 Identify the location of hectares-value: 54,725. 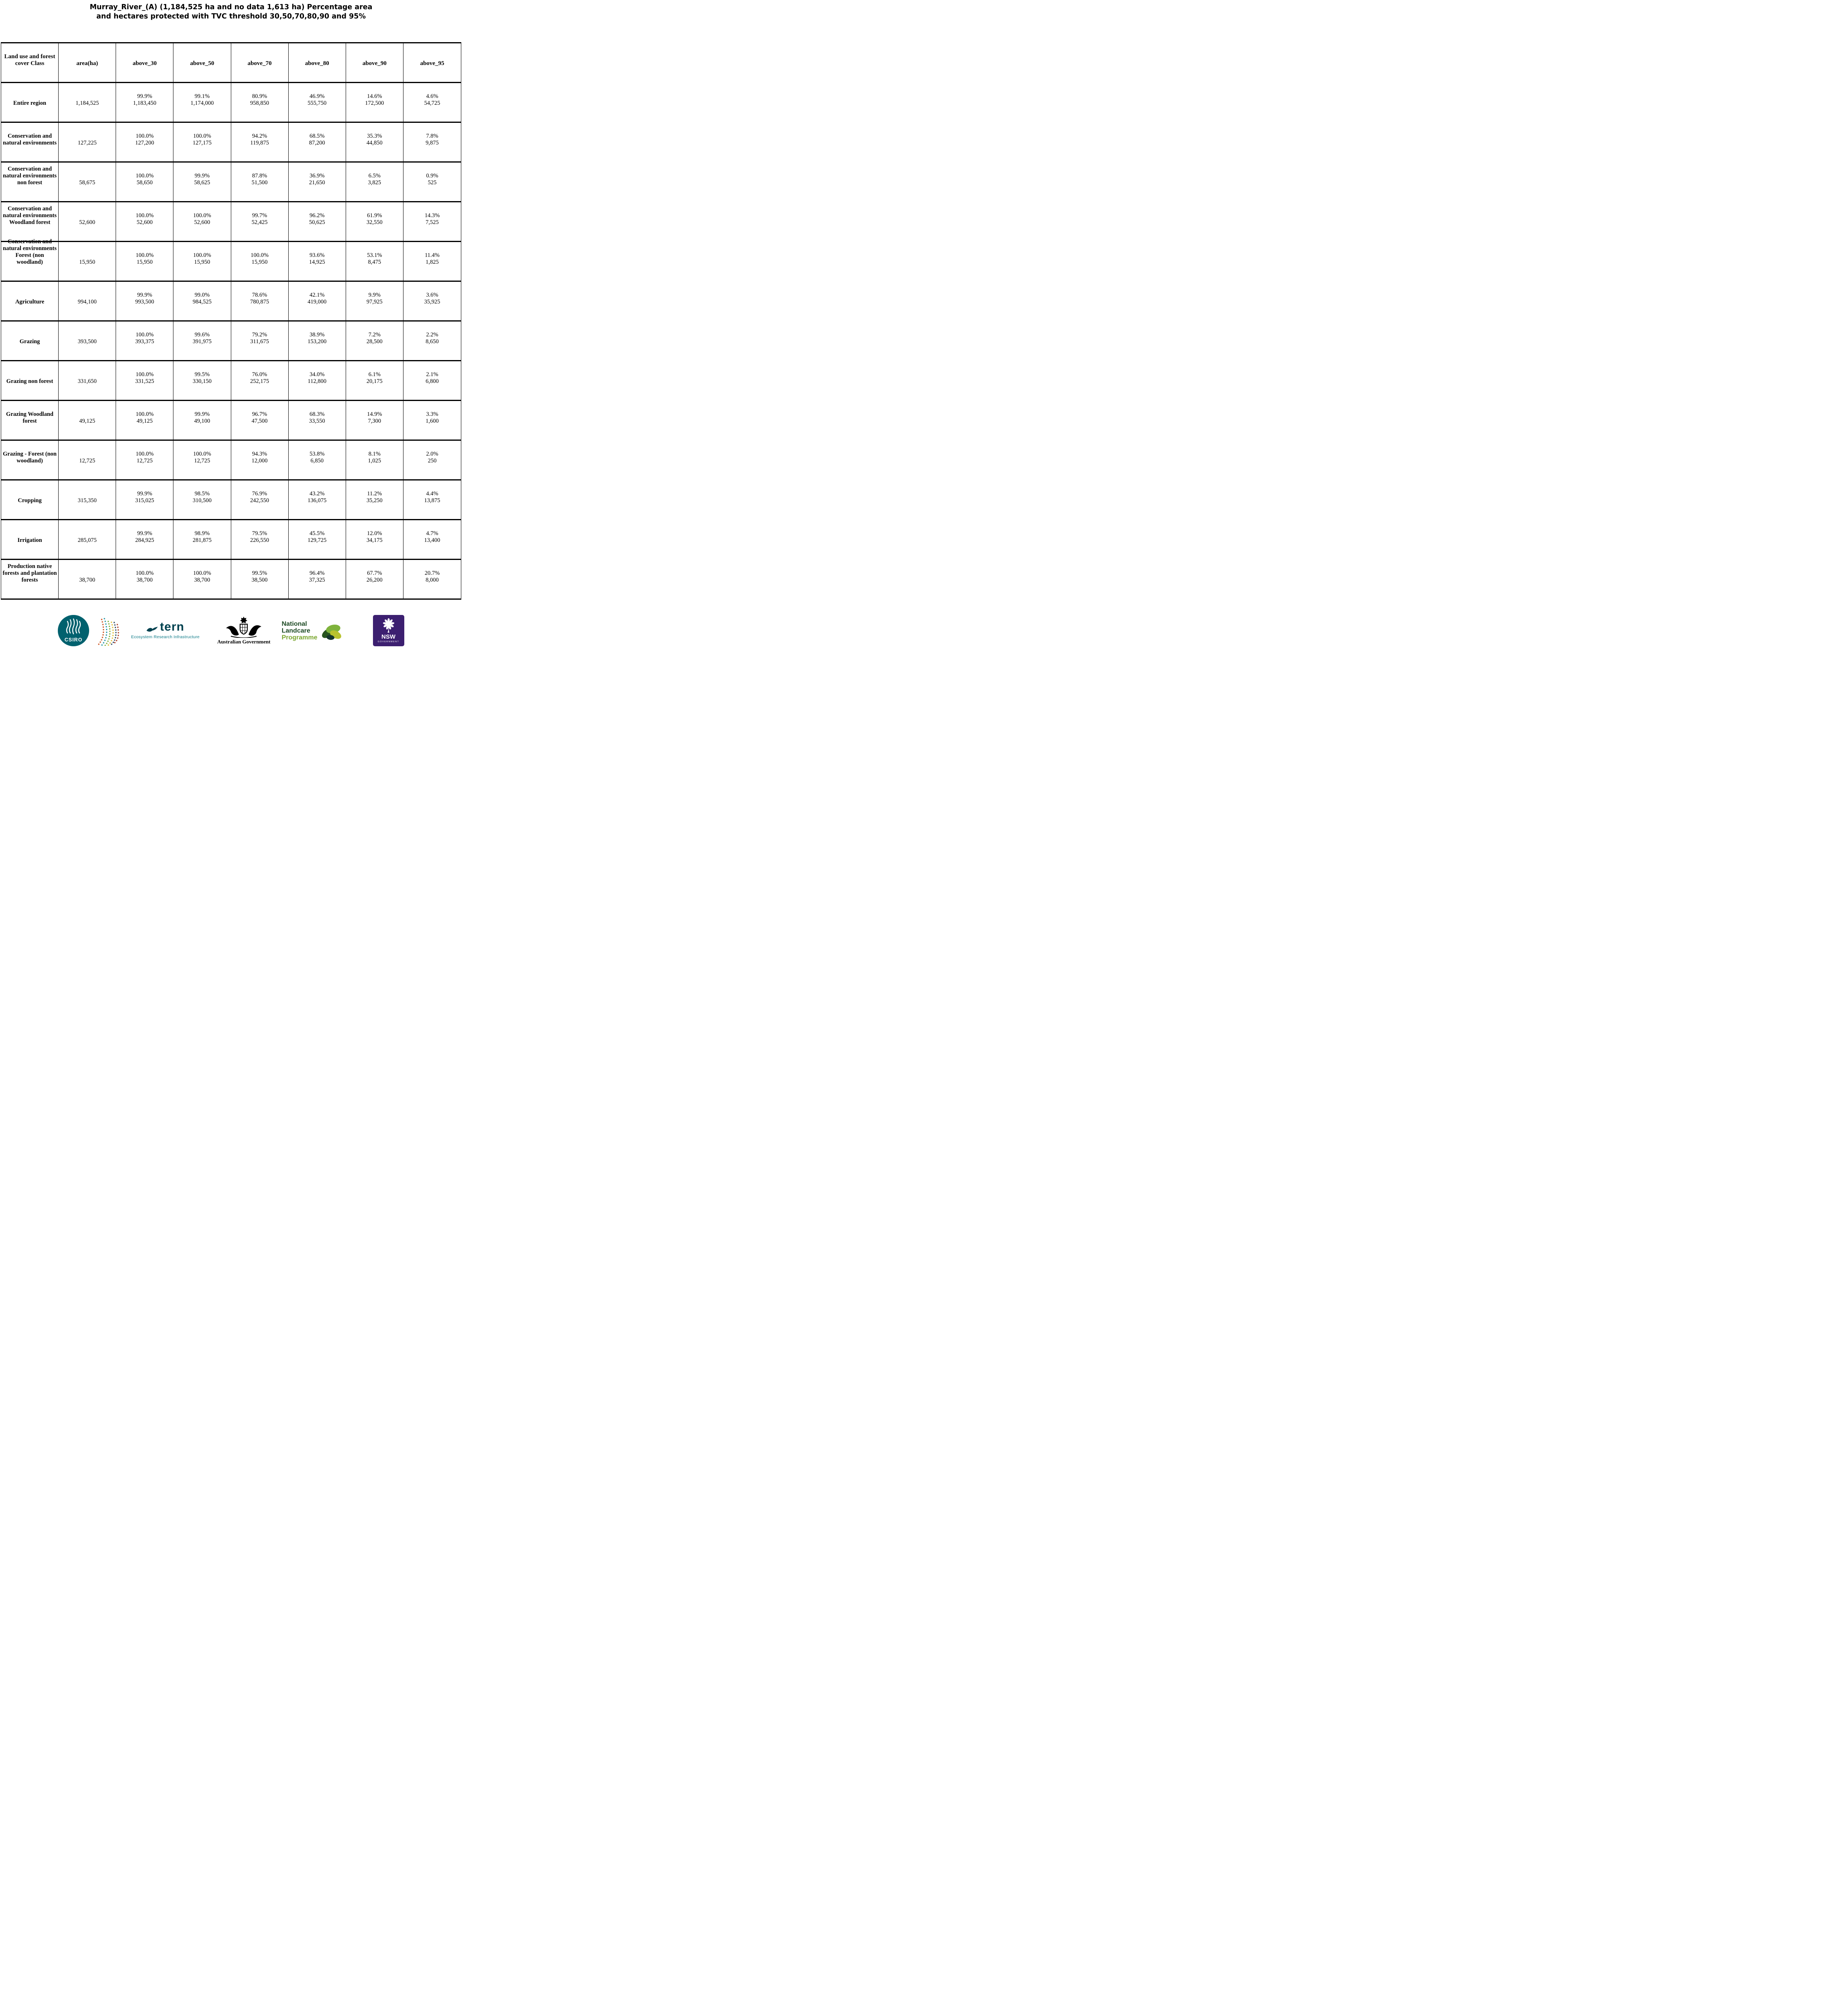
(432, 103).